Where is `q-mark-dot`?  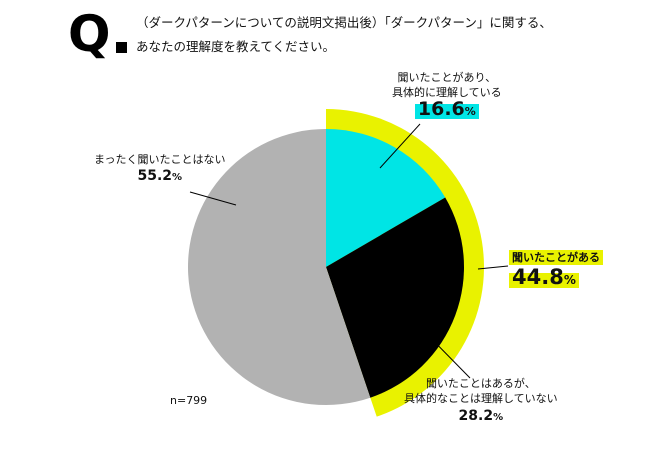 q-mark-dot is located at coordinates (121, 47).